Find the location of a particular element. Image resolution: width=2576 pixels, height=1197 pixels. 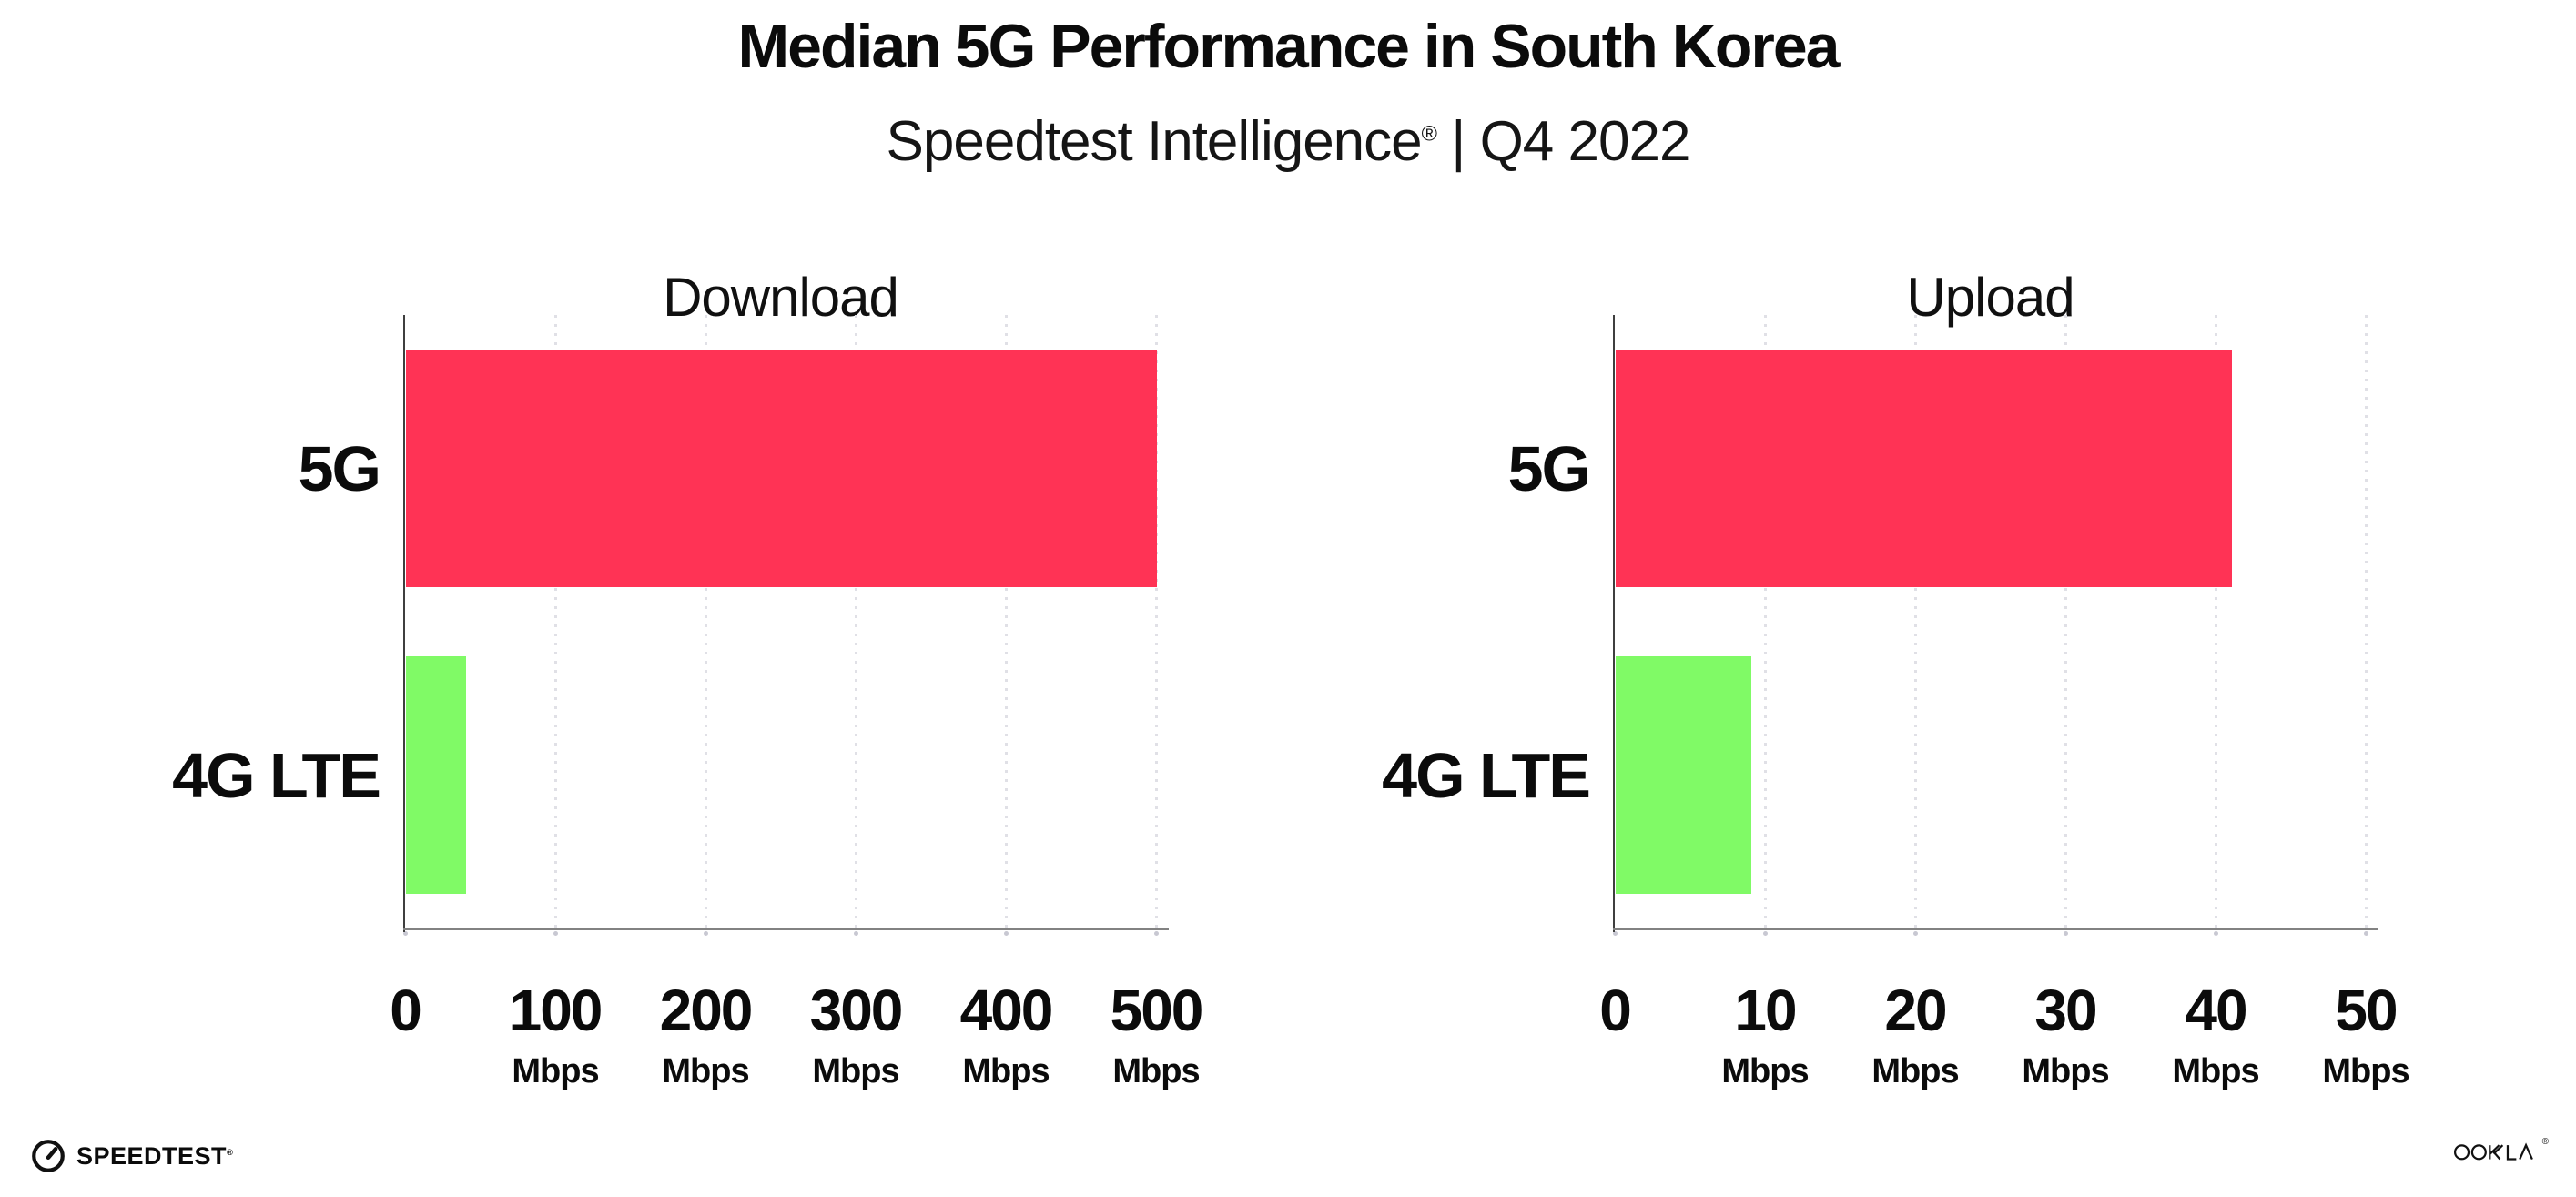

x-tick-label: 200 is located at coordinates (706, 1011).